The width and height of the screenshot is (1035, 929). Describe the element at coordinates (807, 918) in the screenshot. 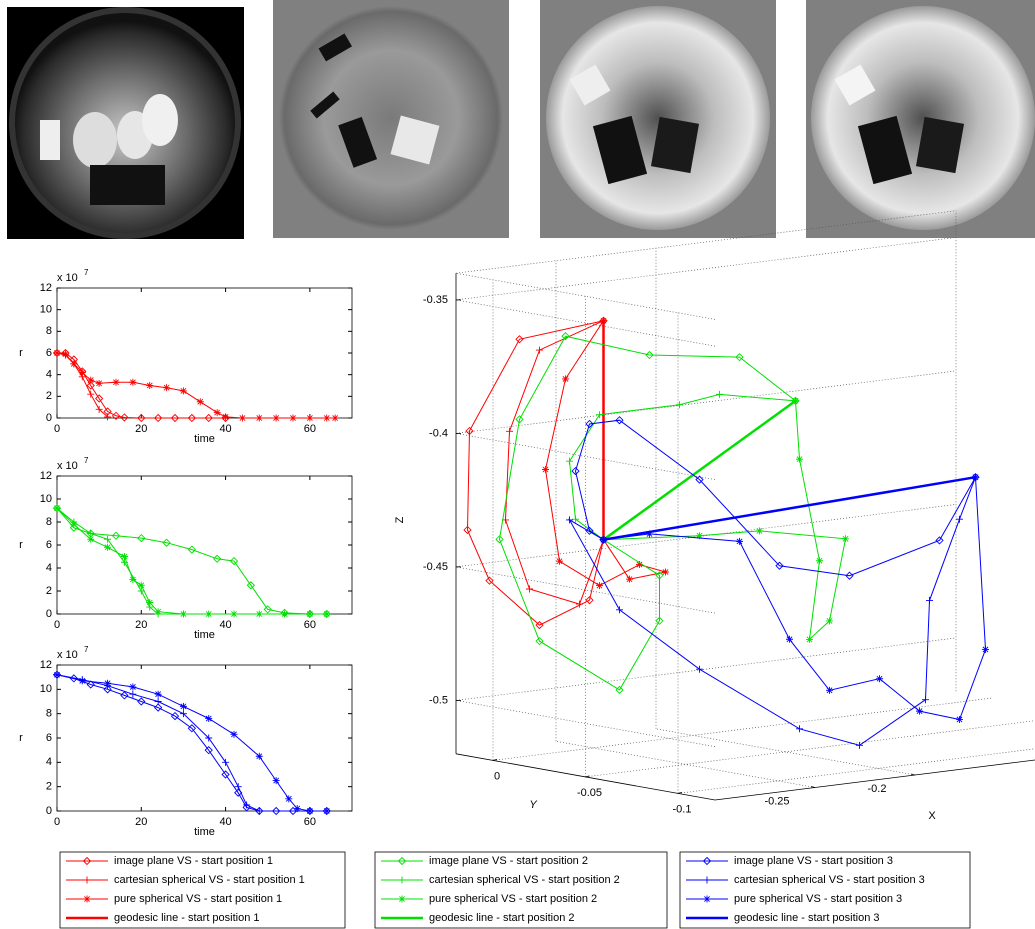

I see `legend-label: geodesic line - start position 3` at that location.